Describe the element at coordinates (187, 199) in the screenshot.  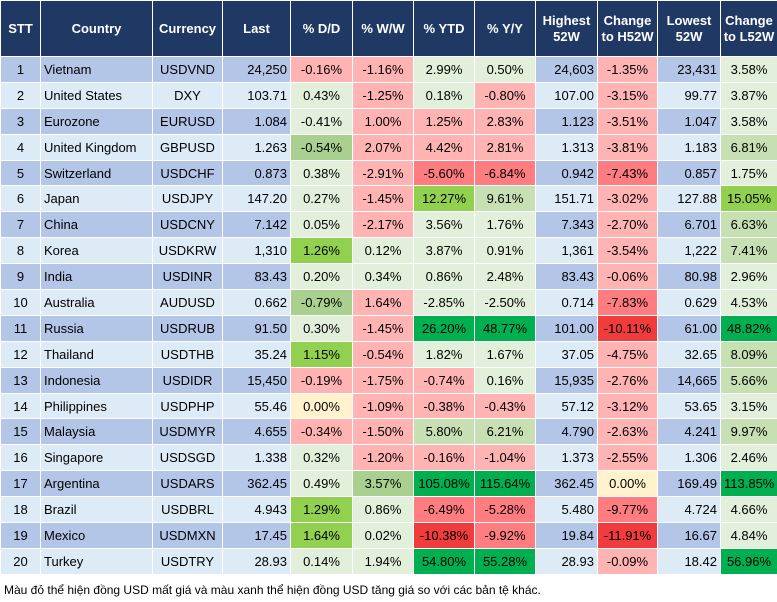
I see `cell-currency: USDJPY` at that location.